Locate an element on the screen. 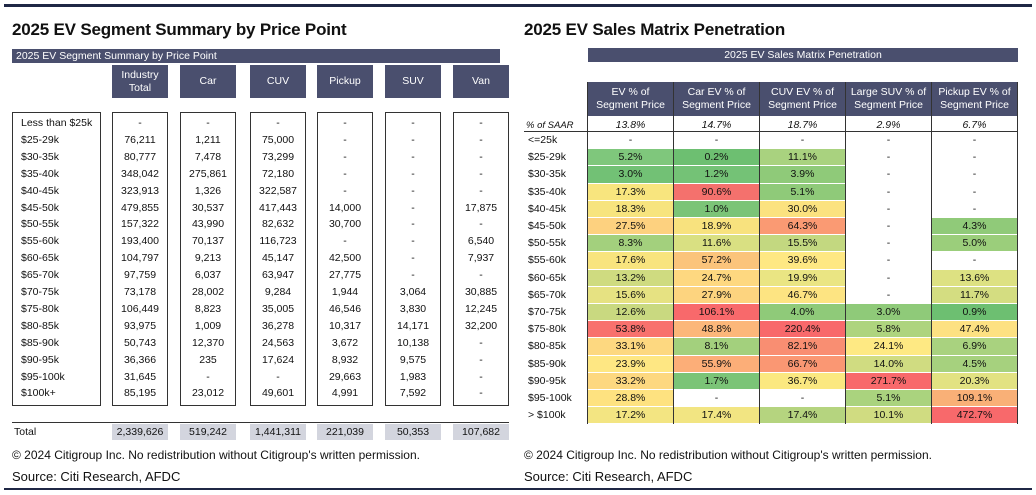  column-header: Car is located at coordinates (208, 81).